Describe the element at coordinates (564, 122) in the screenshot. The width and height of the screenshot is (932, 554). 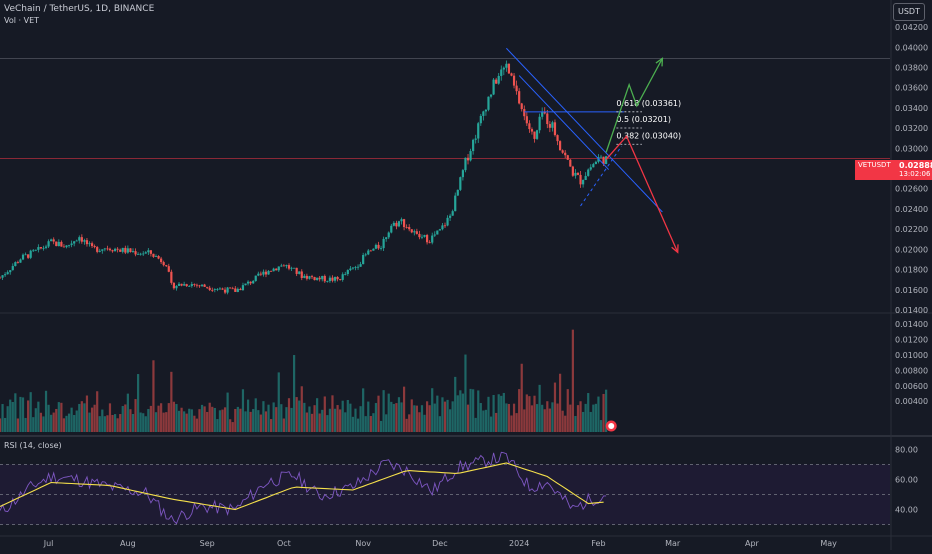
I see `channel-upper-line` at that location.